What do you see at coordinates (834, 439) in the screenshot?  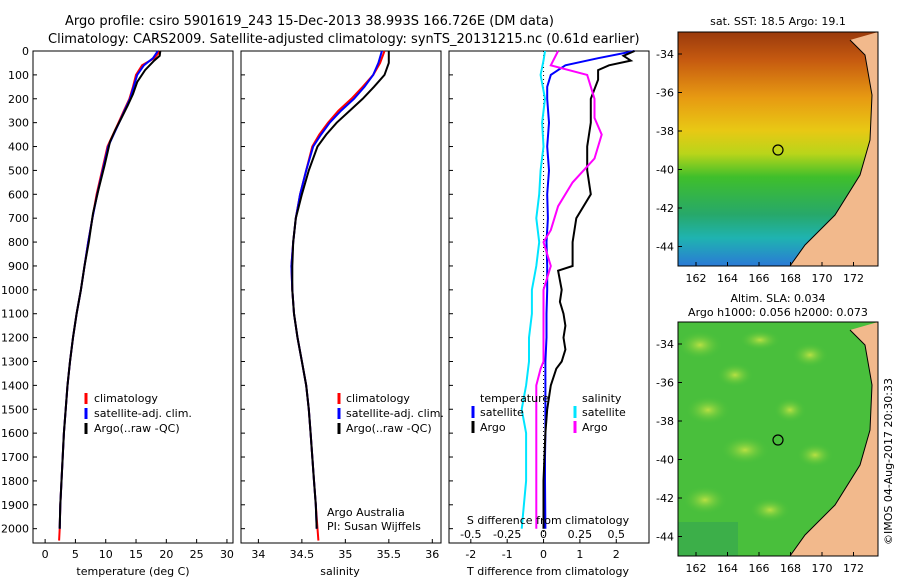 I see `sla-land` at bounding box center [834, 439].